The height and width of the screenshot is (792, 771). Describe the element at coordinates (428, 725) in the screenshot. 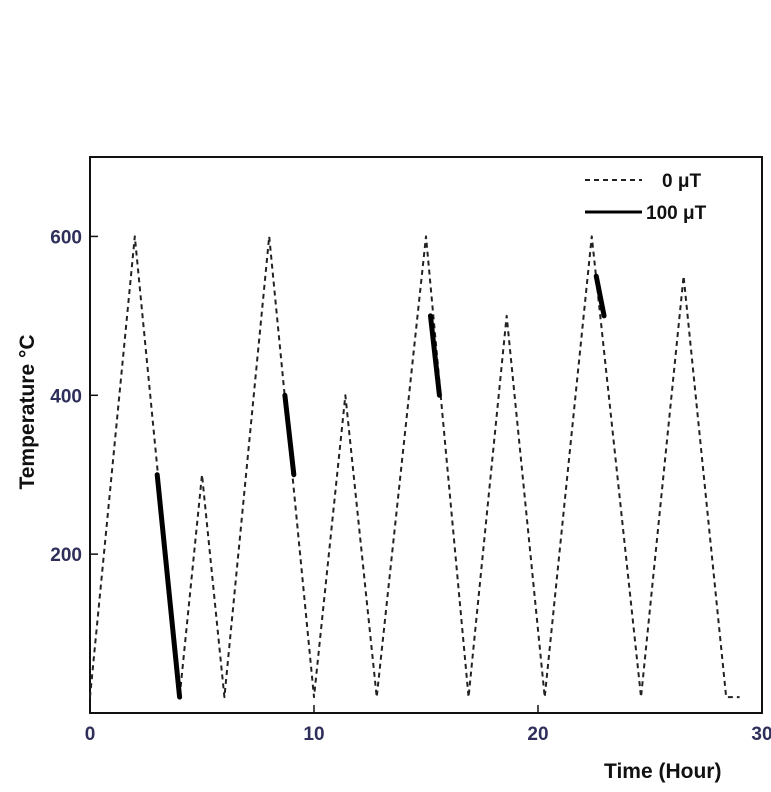

I see `x-axis-ticks: 0 10 20 30` at that location.